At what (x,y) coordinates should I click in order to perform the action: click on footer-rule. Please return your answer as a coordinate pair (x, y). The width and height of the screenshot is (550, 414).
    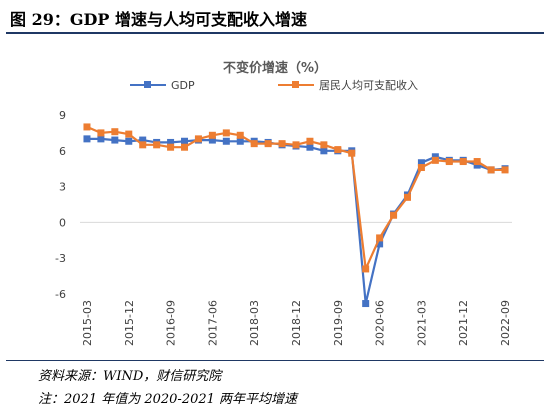
    Looking at the image, I should click on (275, 360).